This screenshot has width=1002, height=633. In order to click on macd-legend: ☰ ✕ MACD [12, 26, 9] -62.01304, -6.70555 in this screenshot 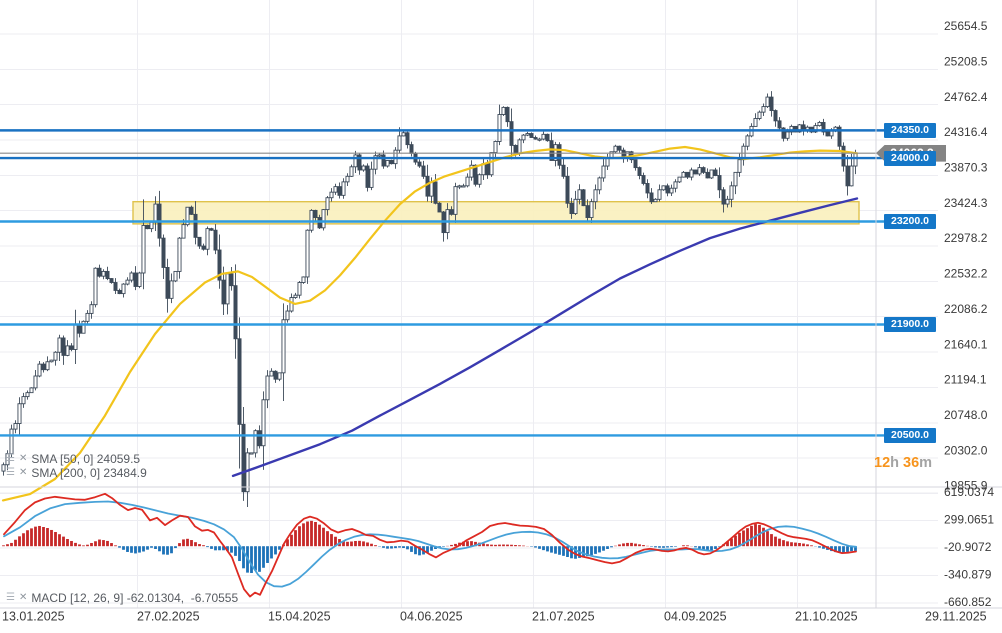, I will do `click(122, 598)`.